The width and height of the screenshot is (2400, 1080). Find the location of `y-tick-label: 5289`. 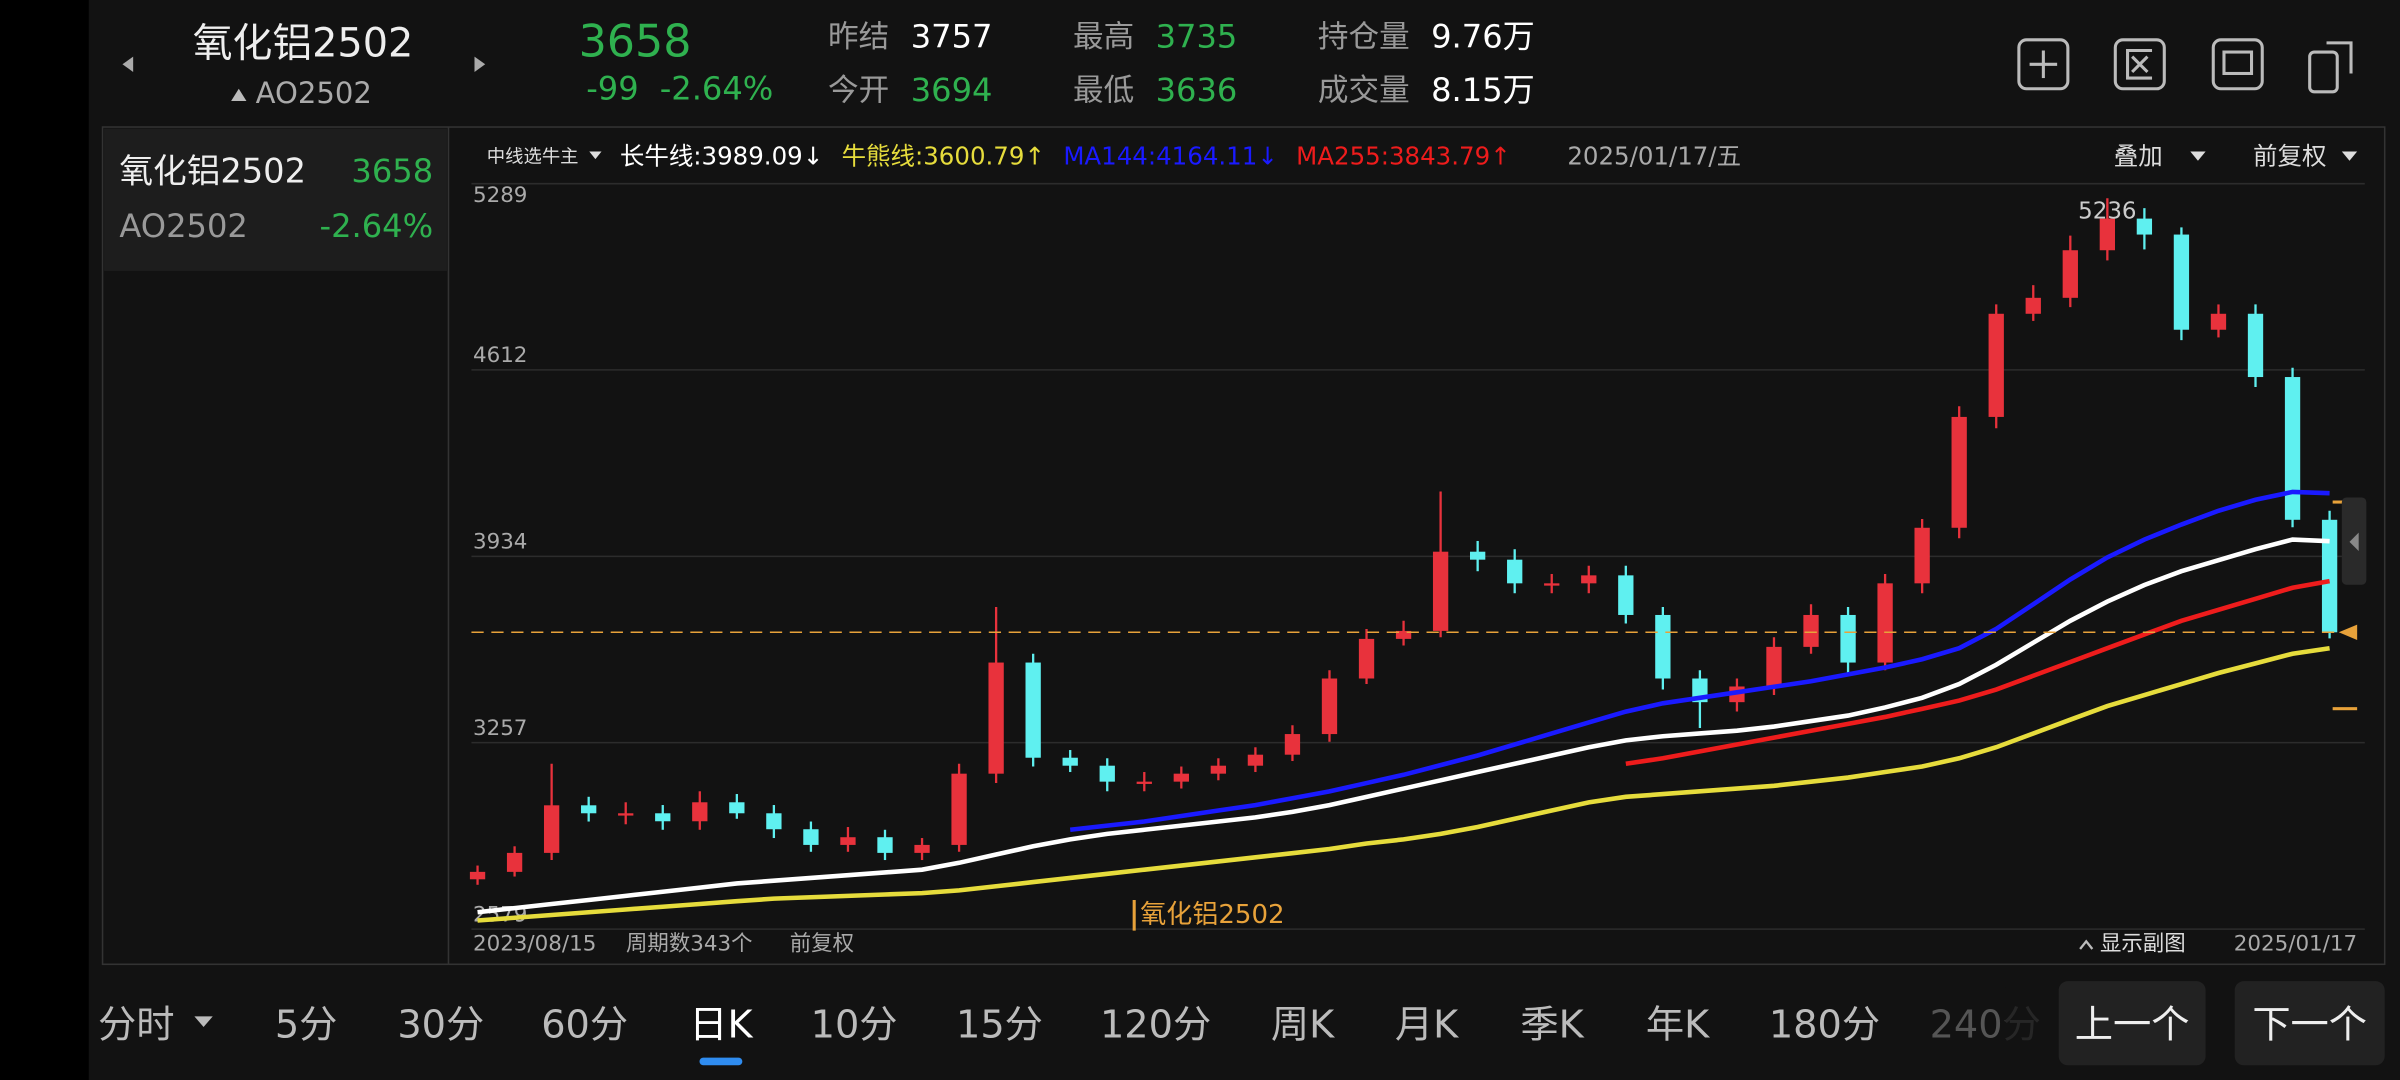

y-tick-label: 5289 is located at coordinates (500, 195).